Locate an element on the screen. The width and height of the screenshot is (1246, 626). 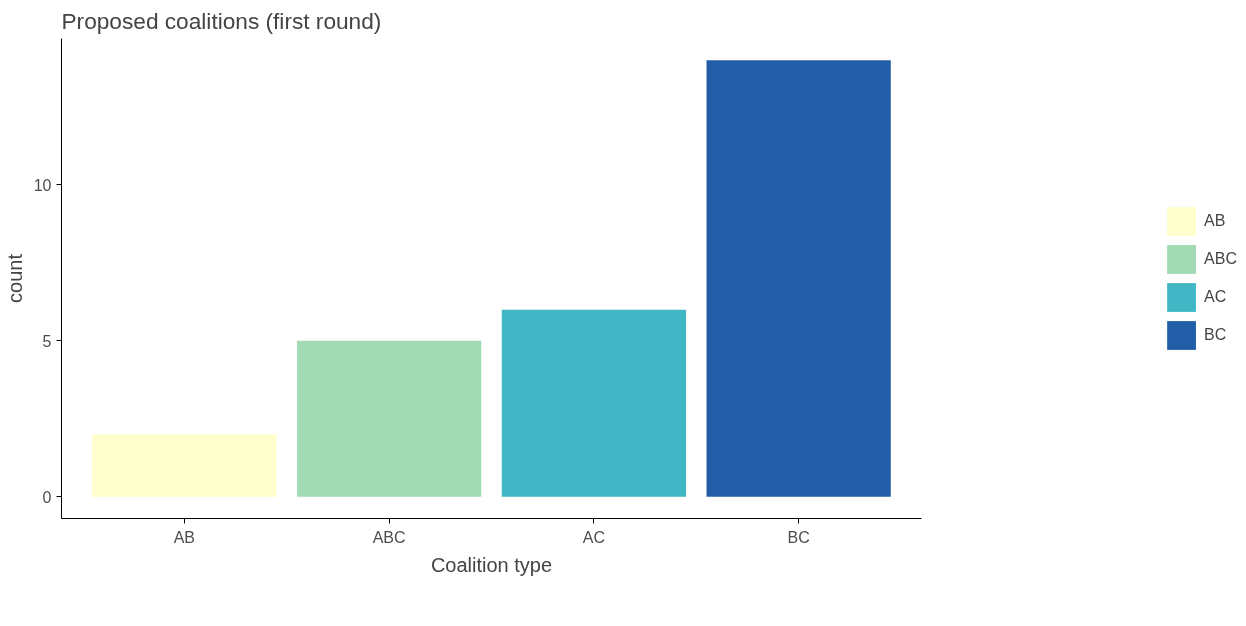
x-tick-label: AC is located at coordinates (593, 537).